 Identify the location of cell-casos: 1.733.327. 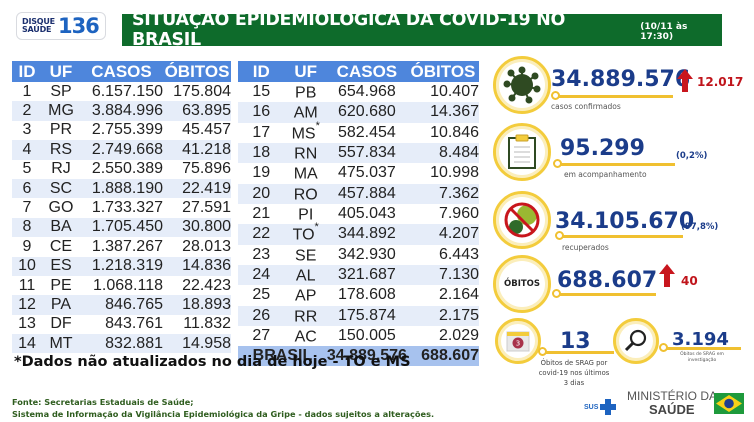
(127, 208).